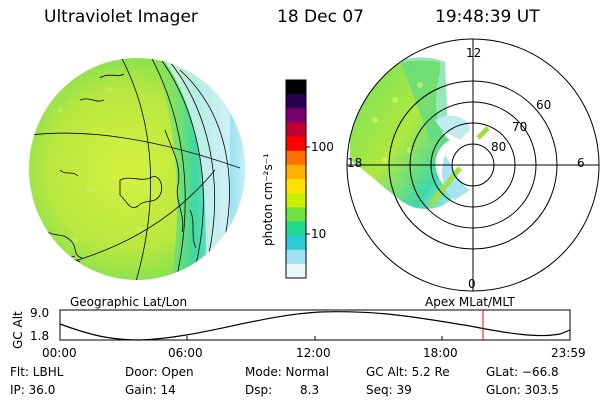  Describe the element at coordinates (310, 390) in the screenshot. I see `dsp-value: 8.3` at that location.